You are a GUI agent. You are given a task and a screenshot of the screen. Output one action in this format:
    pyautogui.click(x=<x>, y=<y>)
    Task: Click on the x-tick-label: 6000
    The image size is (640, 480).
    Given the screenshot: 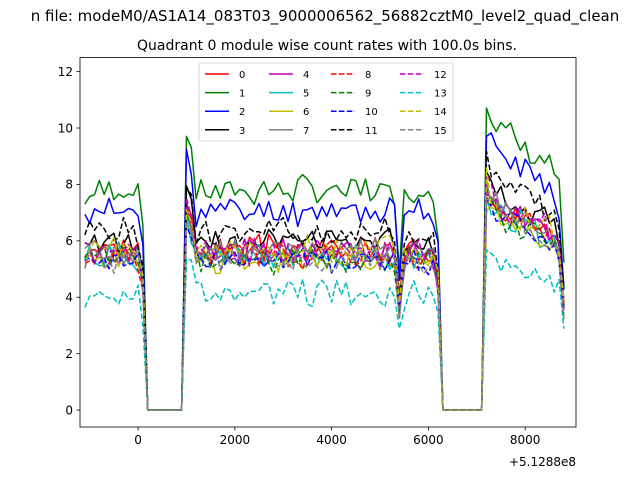 What is the action you would take?
    pyautogui.click(x=428, y=440)
    